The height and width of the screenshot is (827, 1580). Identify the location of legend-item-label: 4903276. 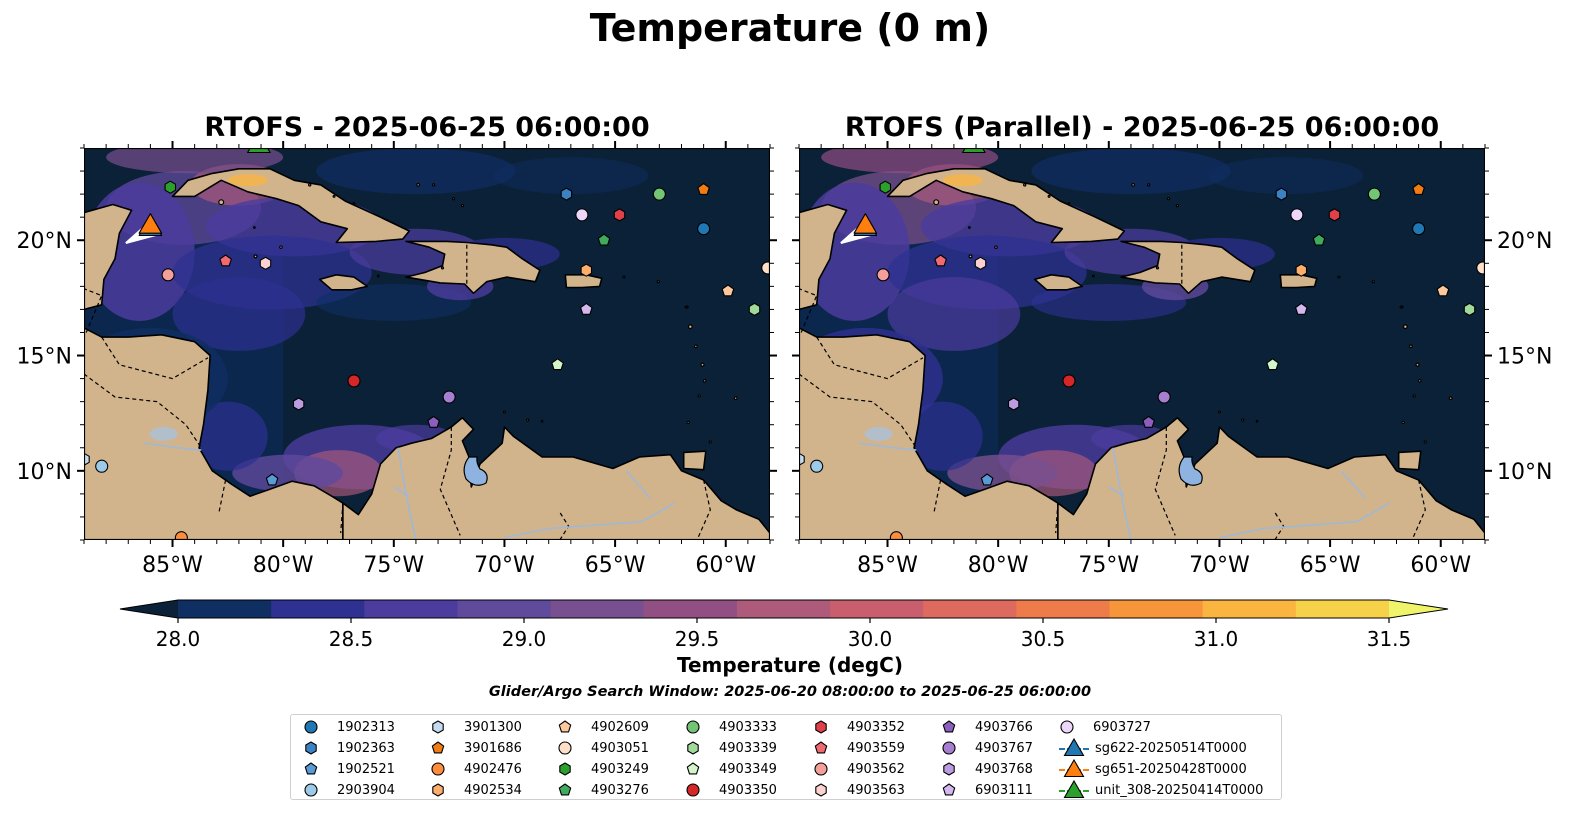
(620, 790).